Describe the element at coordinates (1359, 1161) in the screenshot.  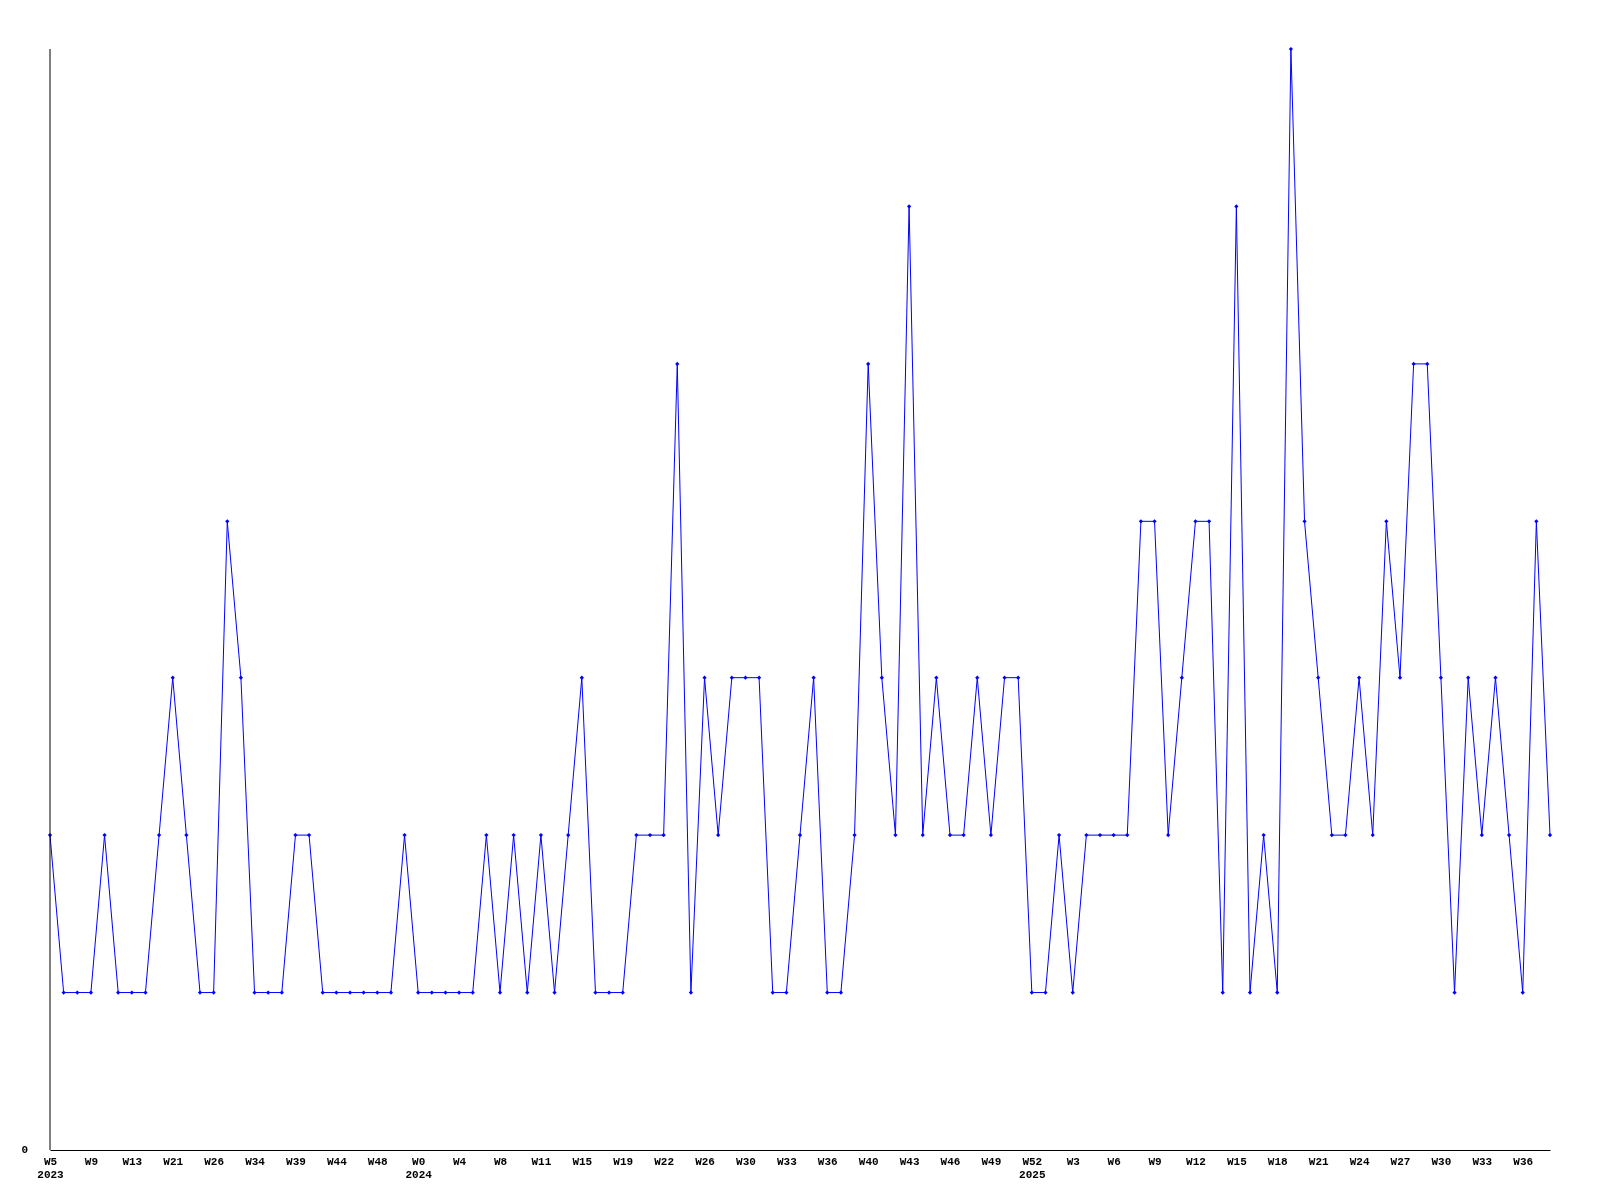
I see `x-tick-label: W24` at that location.